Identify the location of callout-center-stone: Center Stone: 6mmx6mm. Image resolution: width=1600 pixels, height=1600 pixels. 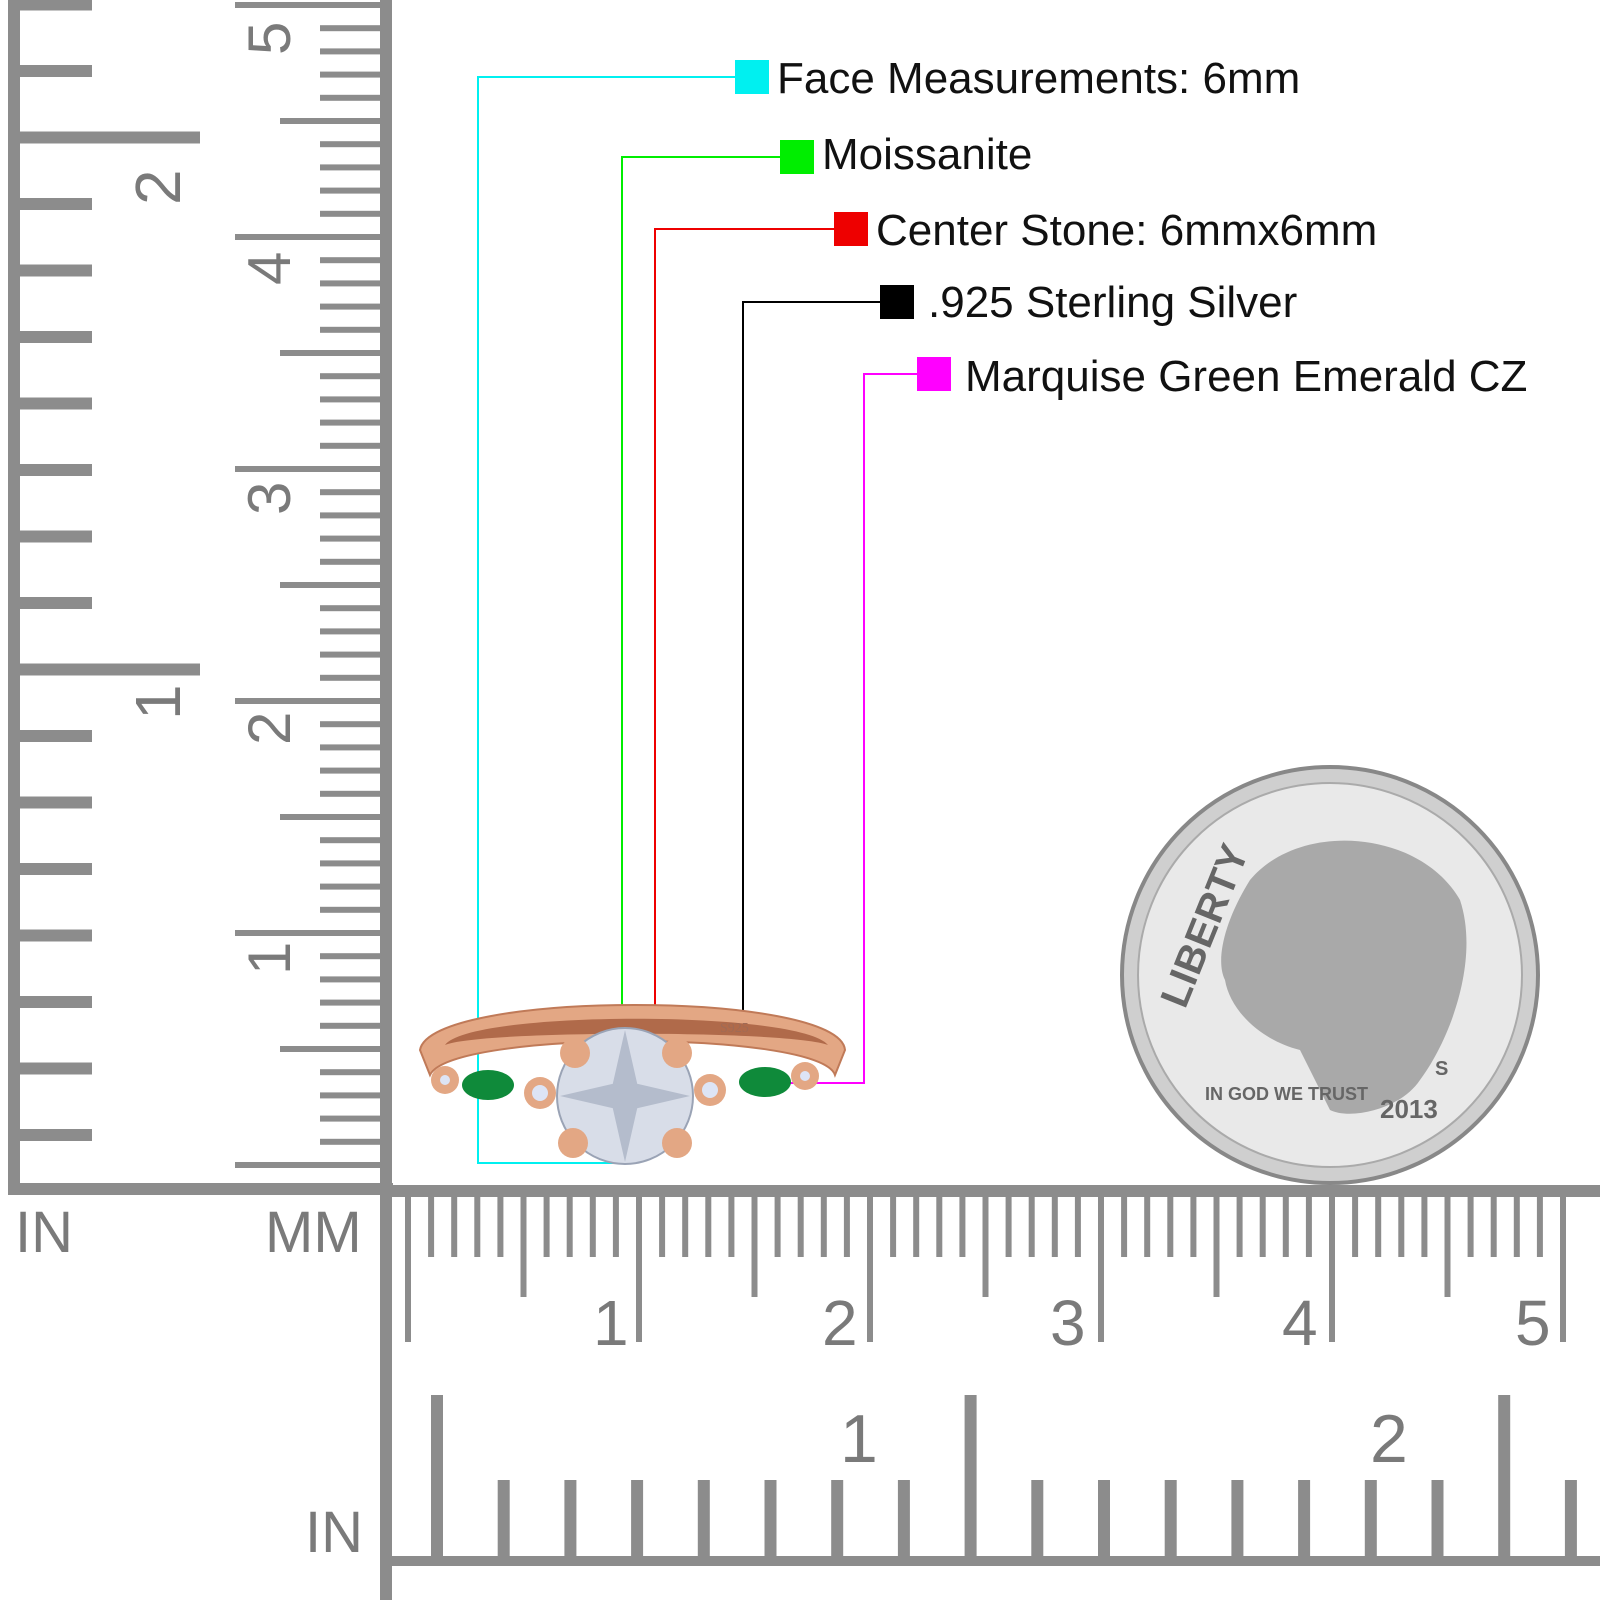
(1127, 230).